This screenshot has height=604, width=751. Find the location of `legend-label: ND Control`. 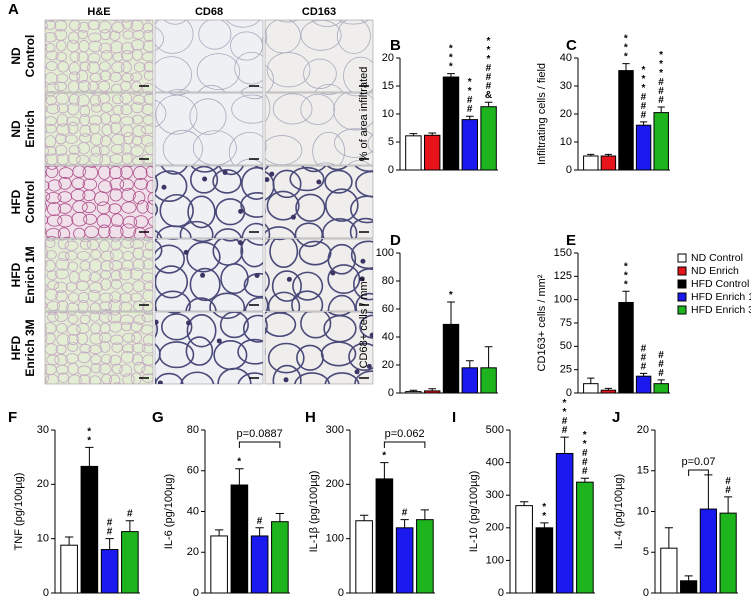

legend-label: ND Control is located at coordinates (717, 258).